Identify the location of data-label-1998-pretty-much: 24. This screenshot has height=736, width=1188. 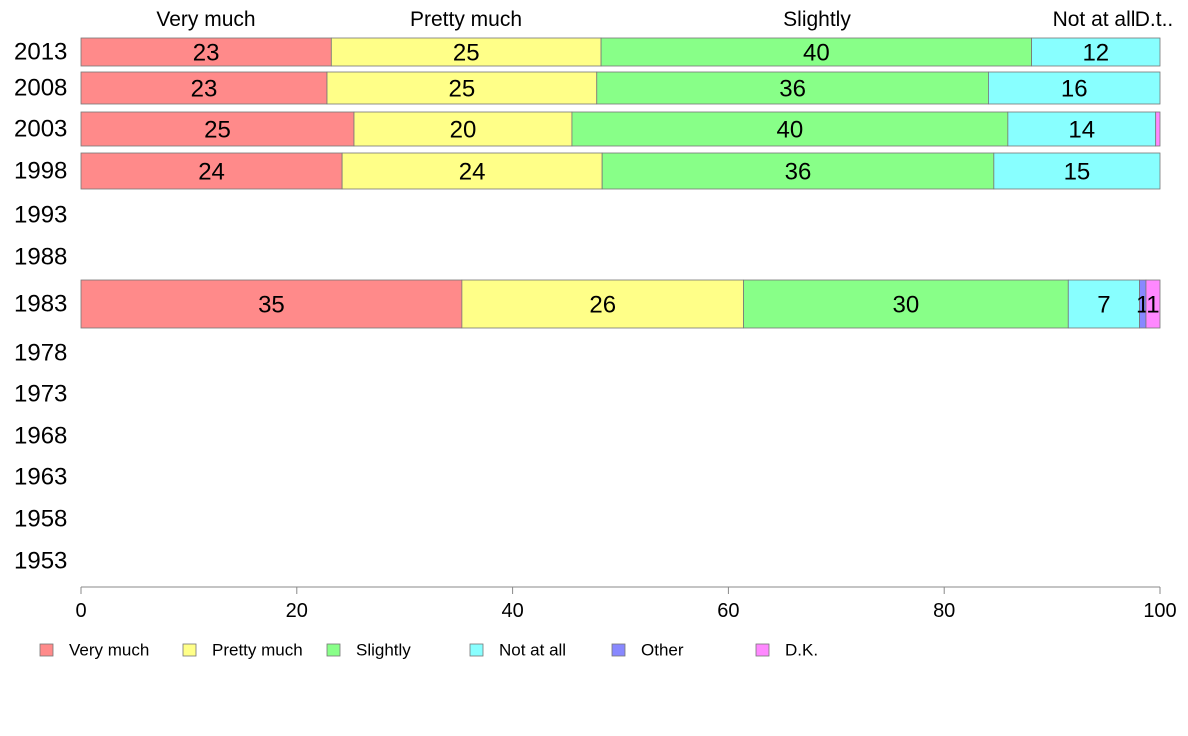
(472, 172).